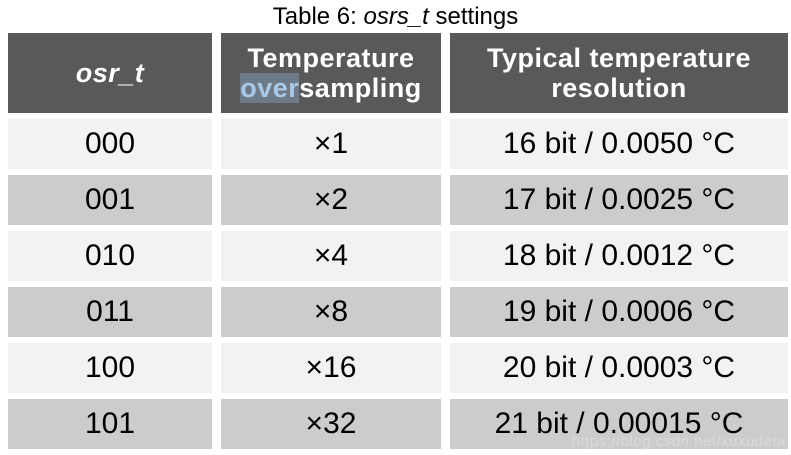  I want to click on caption-suffix: settings, so click(473, 16).